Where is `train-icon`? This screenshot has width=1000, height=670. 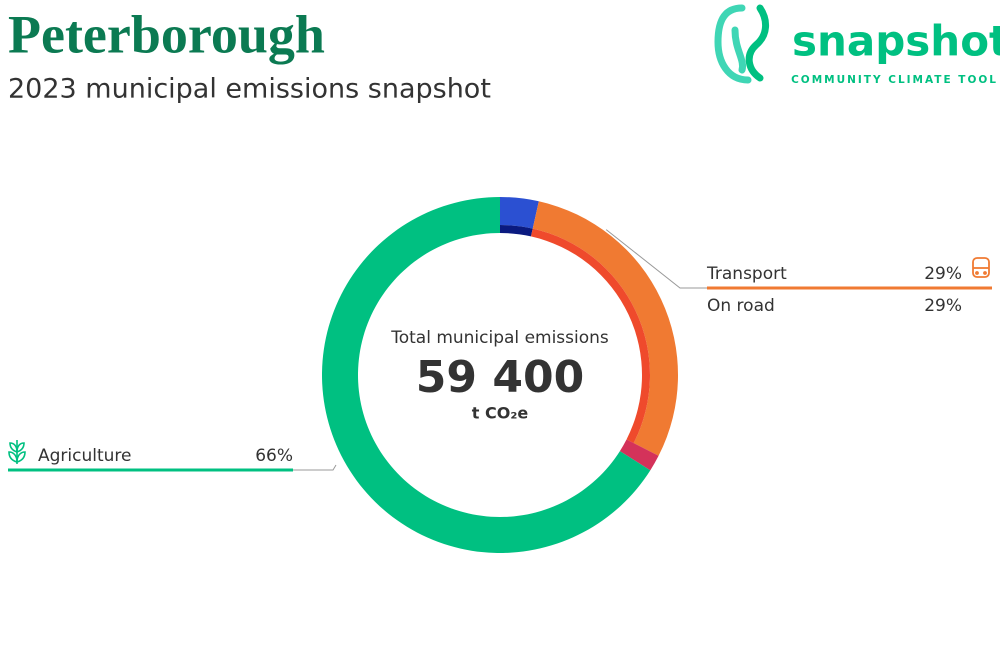
train-icon is located at coordinates (981, 267).